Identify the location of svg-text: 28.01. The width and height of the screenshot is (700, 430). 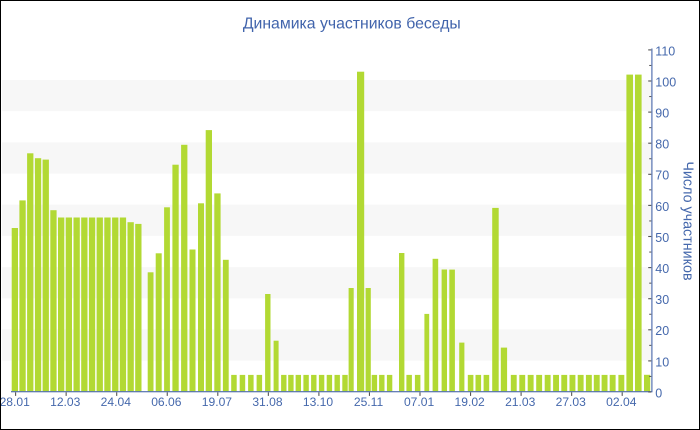
(15, 402).